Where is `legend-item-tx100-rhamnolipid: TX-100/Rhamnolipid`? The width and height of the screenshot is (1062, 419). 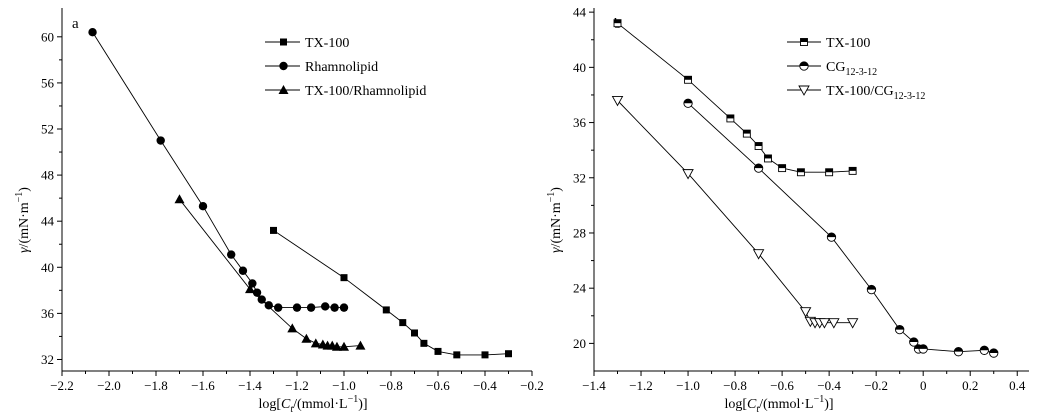
legend-item-tx100-rhamnolipid: TX-100/Rhamnolipid is located at coordinates (345, 91).